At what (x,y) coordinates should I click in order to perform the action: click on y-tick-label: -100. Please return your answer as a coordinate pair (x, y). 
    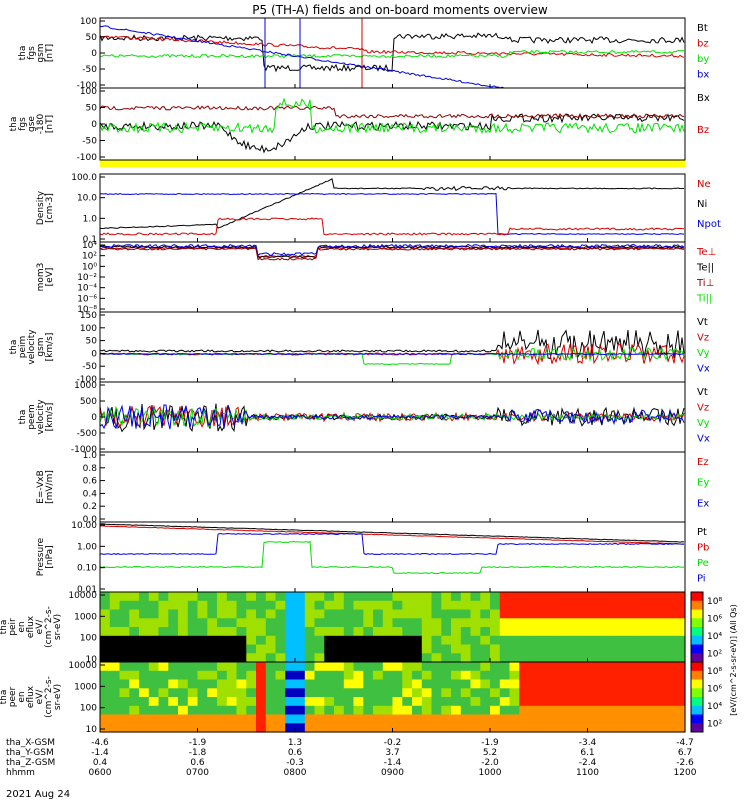
    Looking at the image, I should click on (87, 158).